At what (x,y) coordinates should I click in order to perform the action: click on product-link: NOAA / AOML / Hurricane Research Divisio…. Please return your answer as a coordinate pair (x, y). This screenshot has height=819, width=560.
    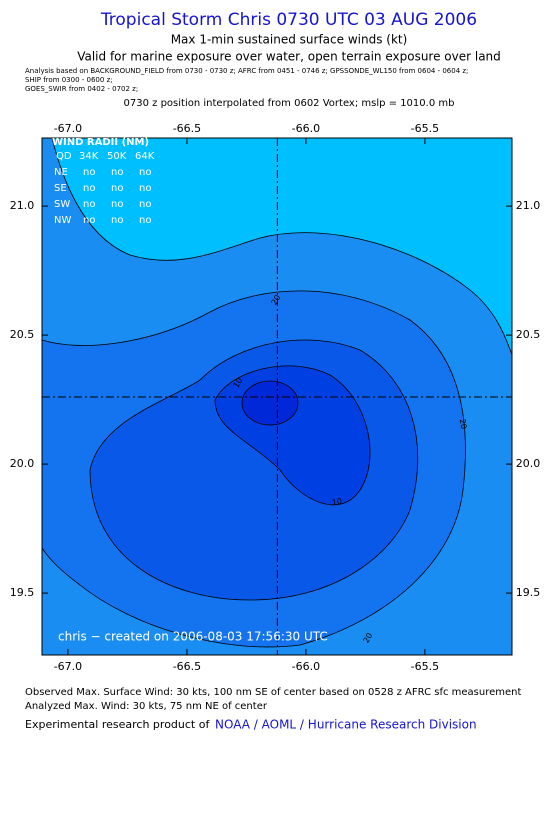
    Looking at the image, I should click on (346, 725).